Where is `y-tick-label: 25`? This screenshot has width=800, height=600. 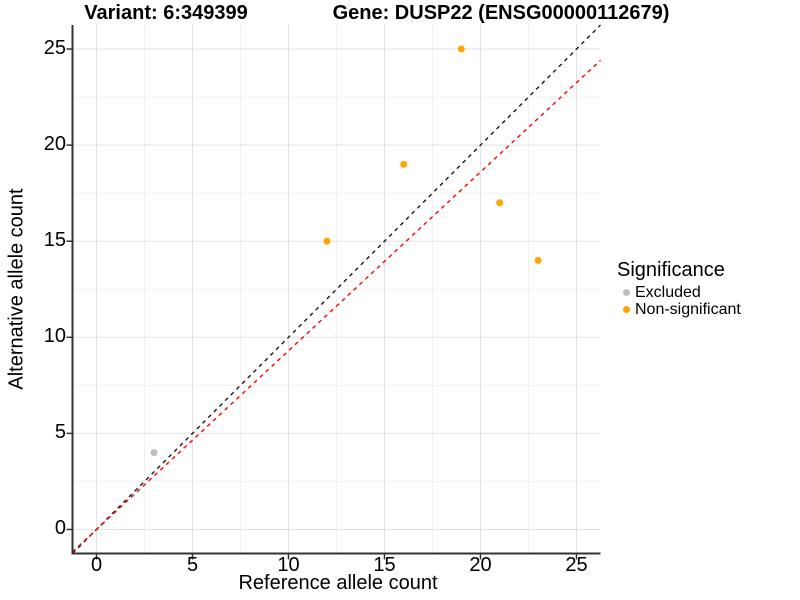 y-tick-label: 25 is located at coordinates (54, 48).